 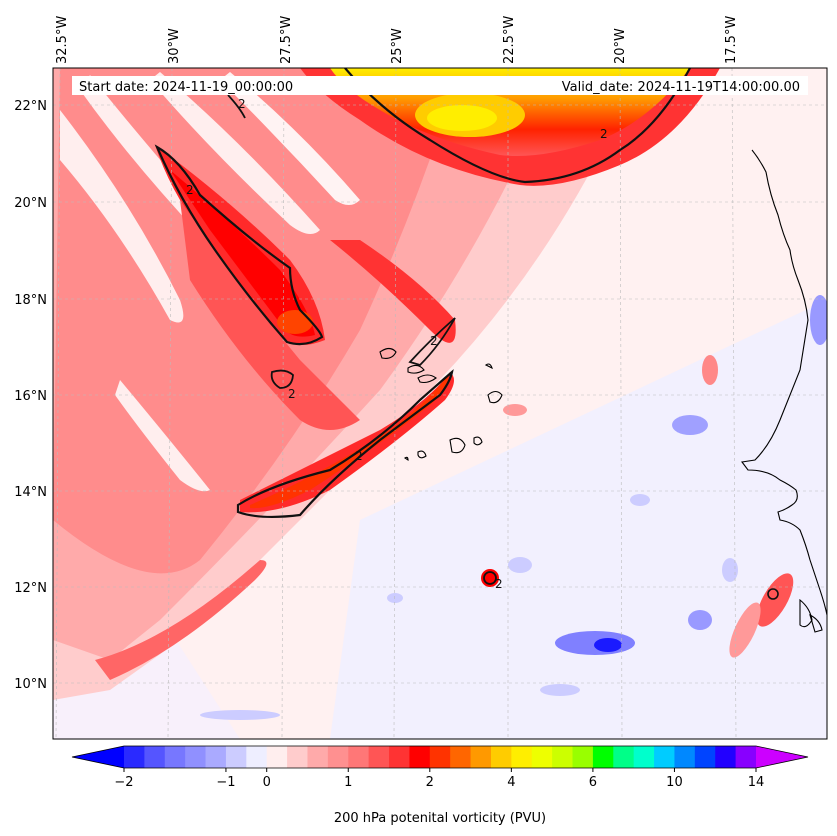 What do you see at coordinates (225, 782) in the screenshot?
I see `colorbar-tick-label: −1` at bounding box center [225, 782].